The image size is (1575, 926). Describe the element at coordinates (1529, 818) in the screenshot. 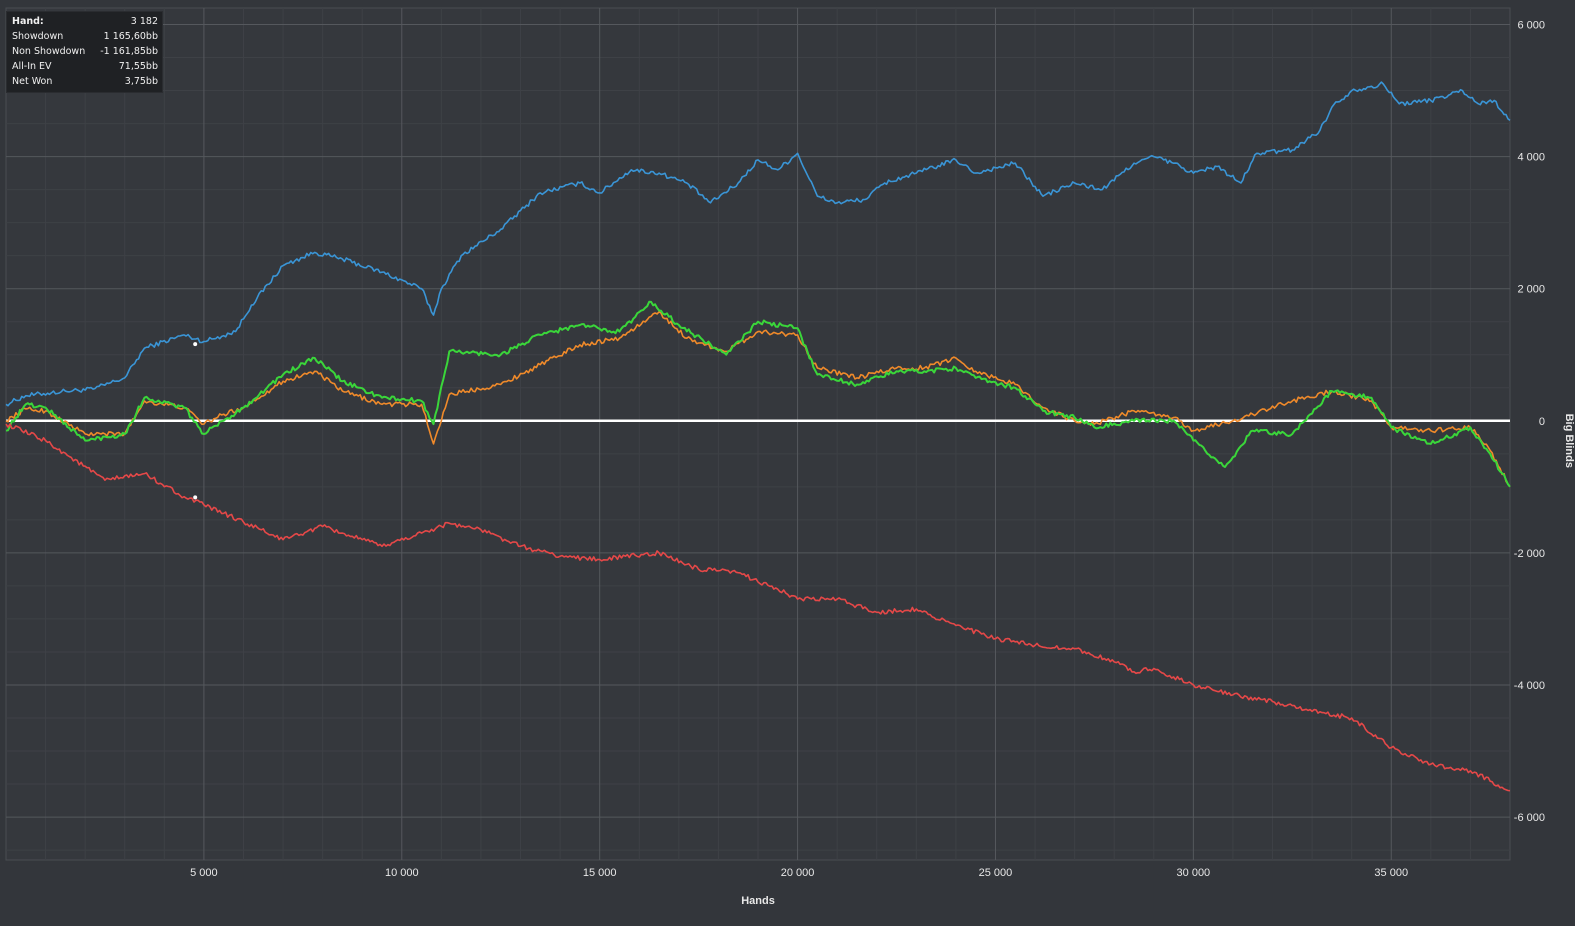

I see `y-tick-label: -6 000` at that location.